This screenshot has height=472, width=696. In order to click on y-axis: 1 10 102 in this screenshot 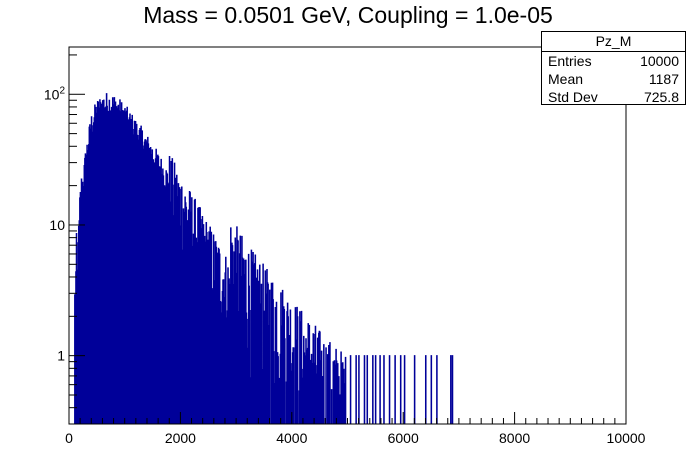, I will do `click(64, 239)`.